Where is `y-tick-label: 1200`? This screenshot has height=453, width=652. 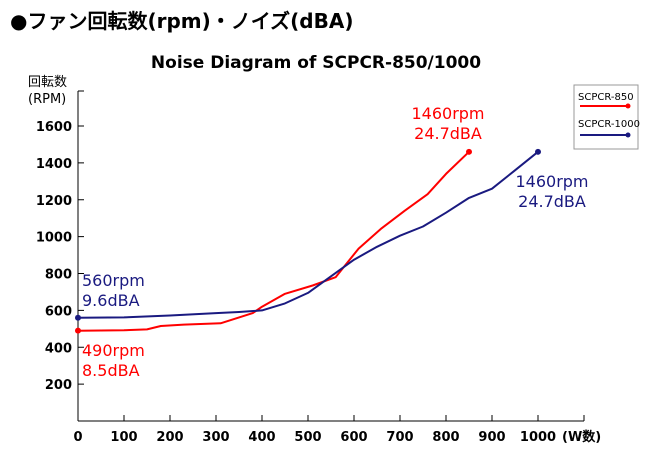
y-tick-label: 1200 is located at coordinates (54, 201).